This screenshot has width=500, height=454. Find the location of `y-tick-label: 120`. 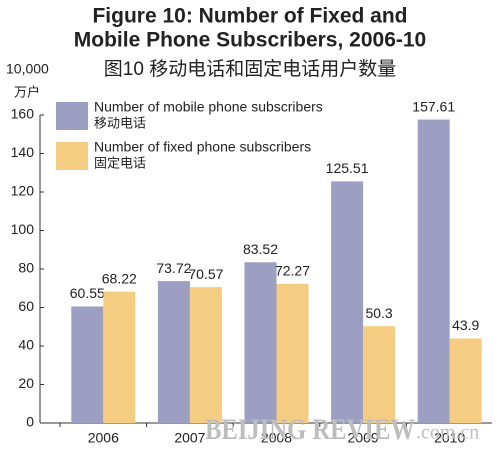

y-tick-label: 120 is located at coordinates (23, 191).